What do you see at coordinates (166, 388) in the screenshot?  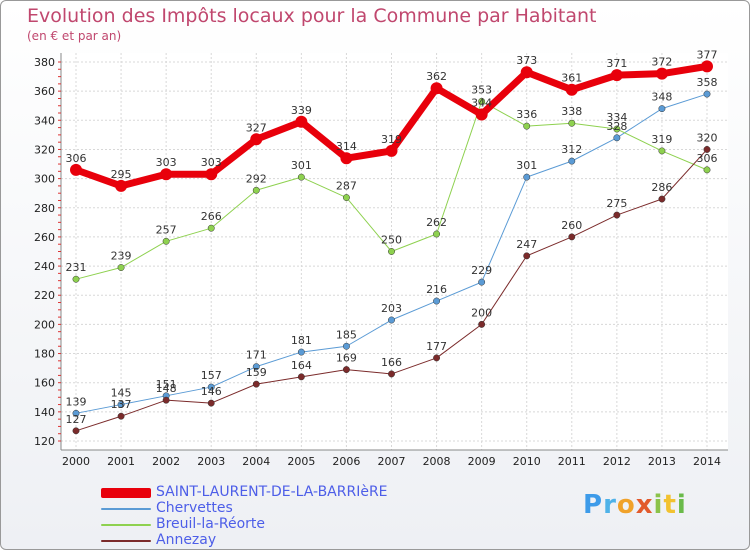 I see `data-label: 148` at bounding box center [166, 388].